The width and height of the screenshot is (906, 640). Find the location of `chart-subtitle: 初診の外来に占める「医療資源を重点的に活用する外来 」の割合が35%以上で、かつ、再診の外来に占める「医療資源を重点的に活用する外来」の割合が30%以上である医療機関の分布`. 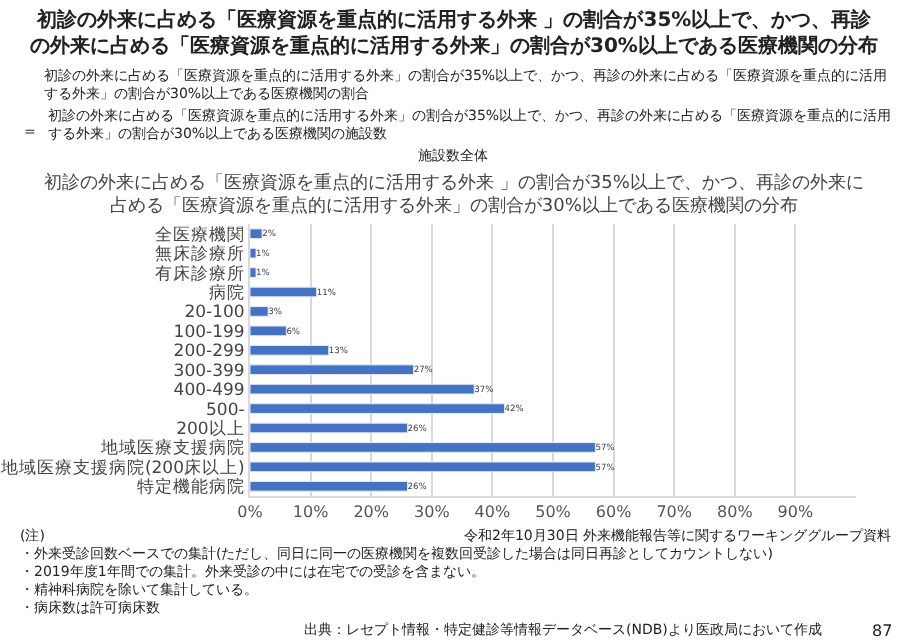

chart-subtitle: 初診の外来に占める「医療資源を重点的に活用する外来 」の割合が35%以上で、かつ、再診の外来に占める「医療資源を重点的に活用する外来」の割合が30%以上である医療機関の分布 is located at coordinates (454, 195).